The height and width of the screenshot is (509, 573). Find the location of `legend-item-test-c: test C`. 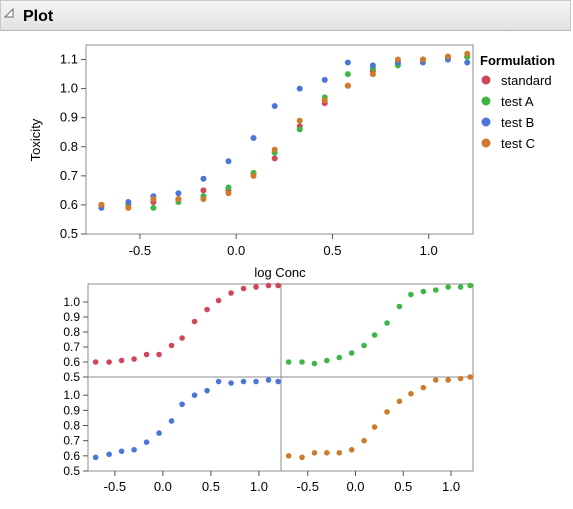

legend-item-test-c: test C is located at coordinates (508, 143).